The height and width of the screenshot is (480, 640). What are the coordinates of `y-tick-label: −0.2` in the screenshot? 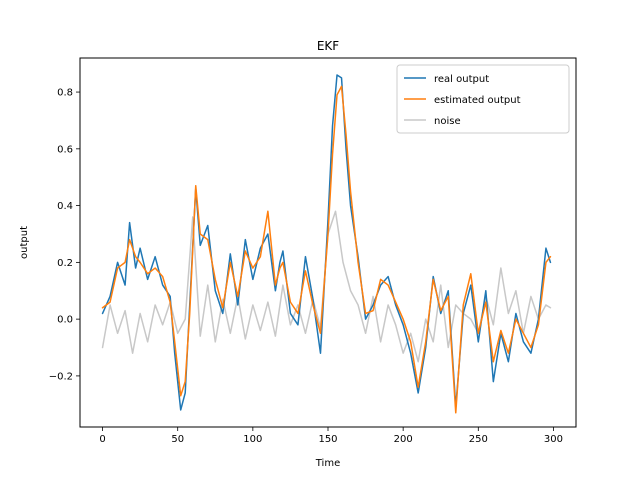 It's located at (61, 376).